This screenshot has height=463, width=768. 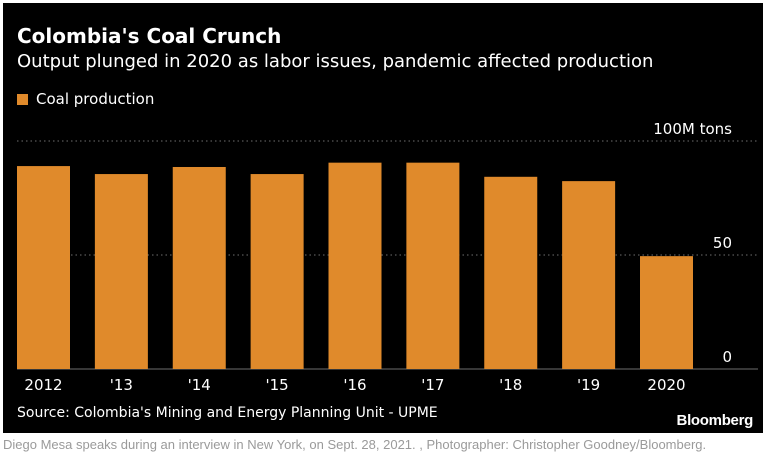 What do you see at coordinates (43, 385) in the screenshot?
I see `x-tick-label: 2012` at bounding box center [43, 385].